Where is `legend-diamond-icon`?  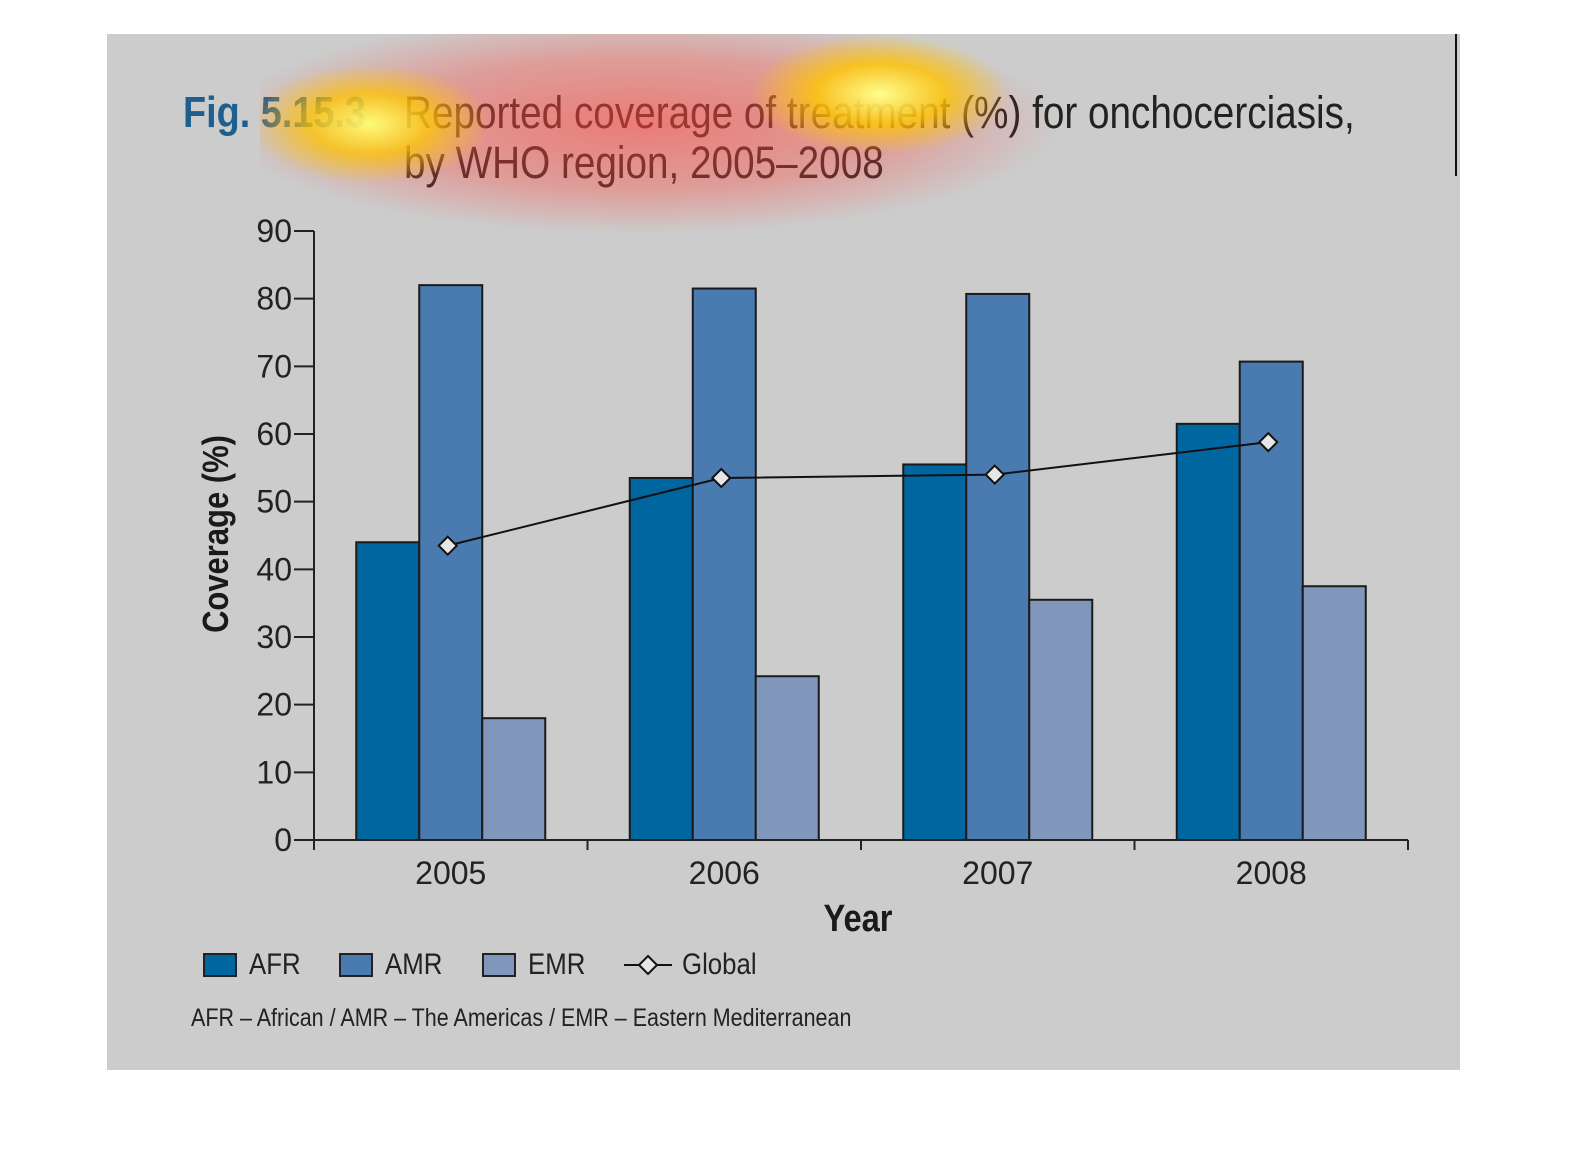 legend-diamond-icon is located at coordinates (648, 965).